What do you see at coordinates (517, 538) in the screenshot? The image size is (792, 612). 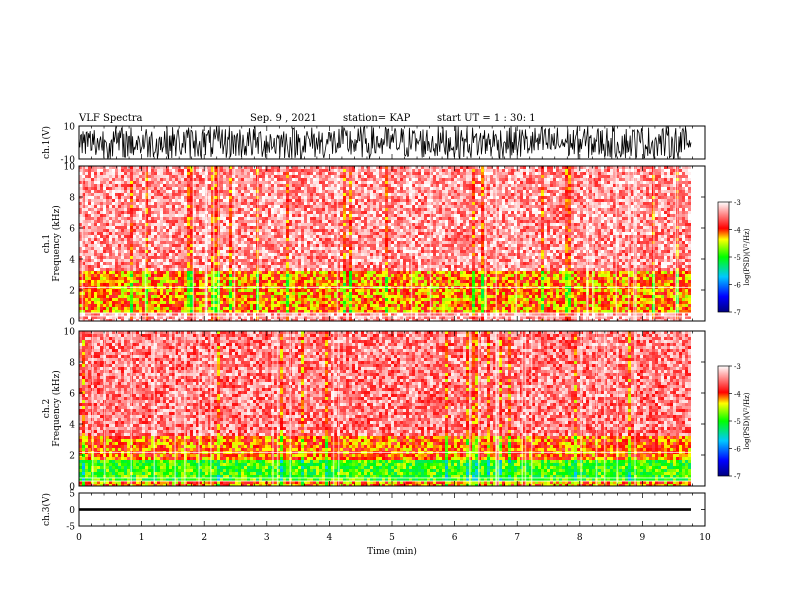 I see `xtick-label: 7` at bounding box center [517, 538].